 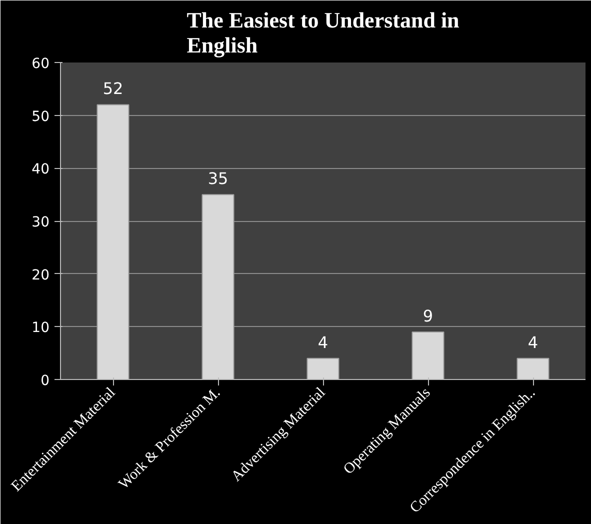 What do you see at coordinates (41, 64) in the screenshot?
I see `y-tick-label: 60` at bounding box center [41, 64].